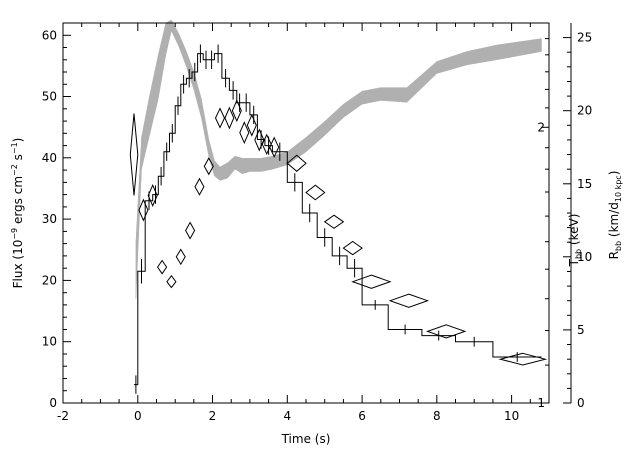 This screenshot has width=640, height=457. I want to click on flux-tick-label: 40, so click(49, 158).